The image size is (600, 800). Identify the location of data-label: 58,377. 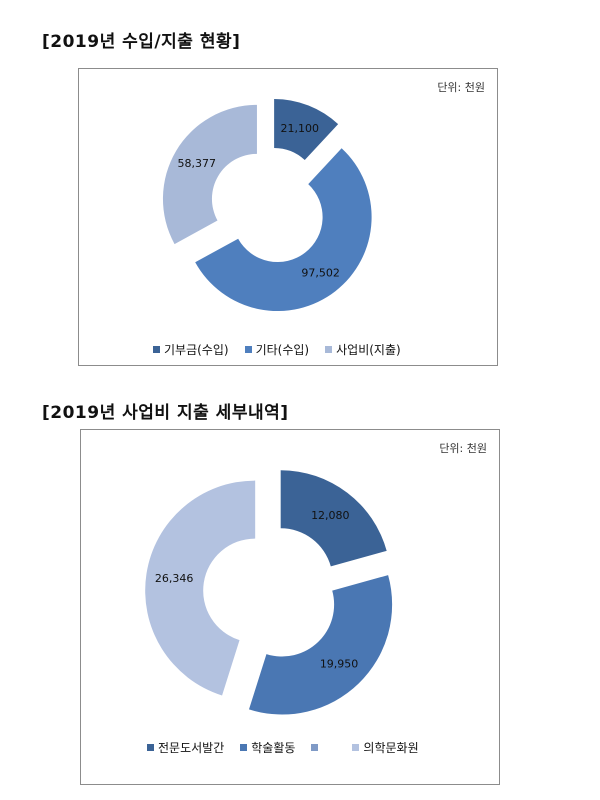
(196, 163).